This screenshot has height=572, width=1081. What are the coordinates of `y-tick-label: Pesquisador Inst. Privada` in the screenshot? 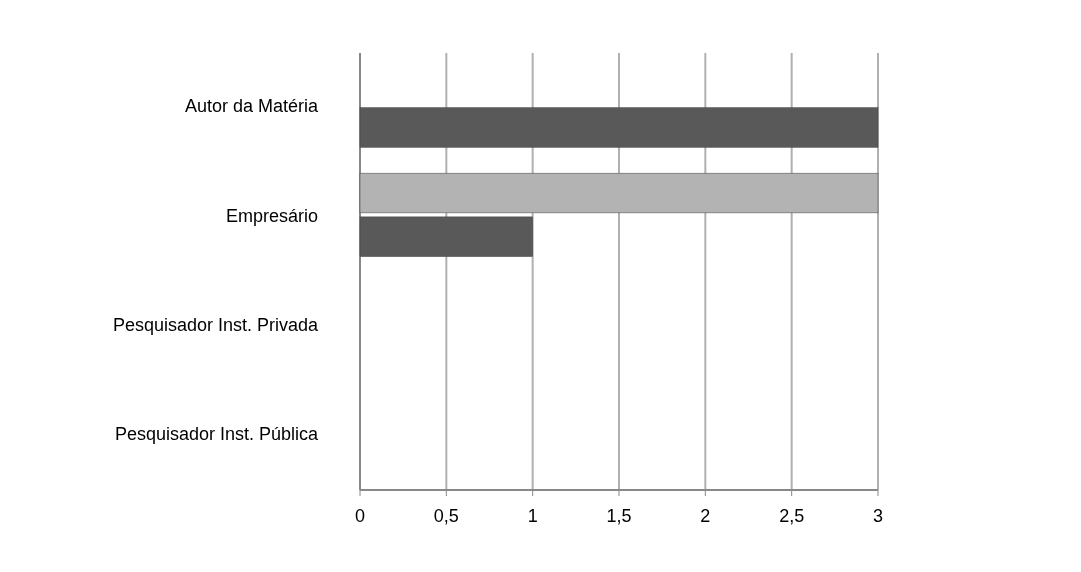 It's located at (215, 324).